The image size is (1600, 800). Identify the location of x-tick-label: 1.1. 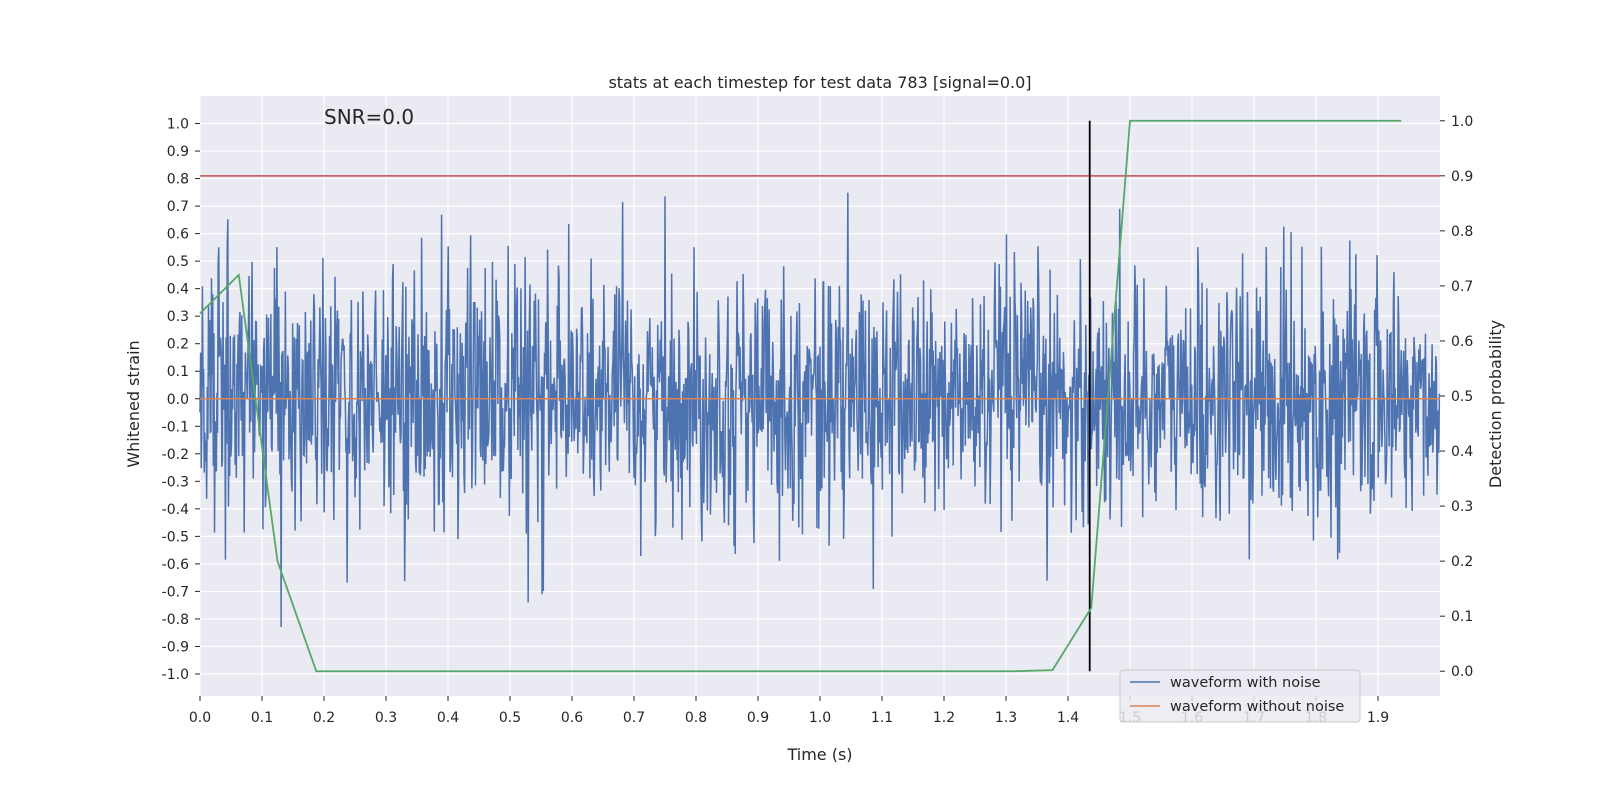
(882, 718).